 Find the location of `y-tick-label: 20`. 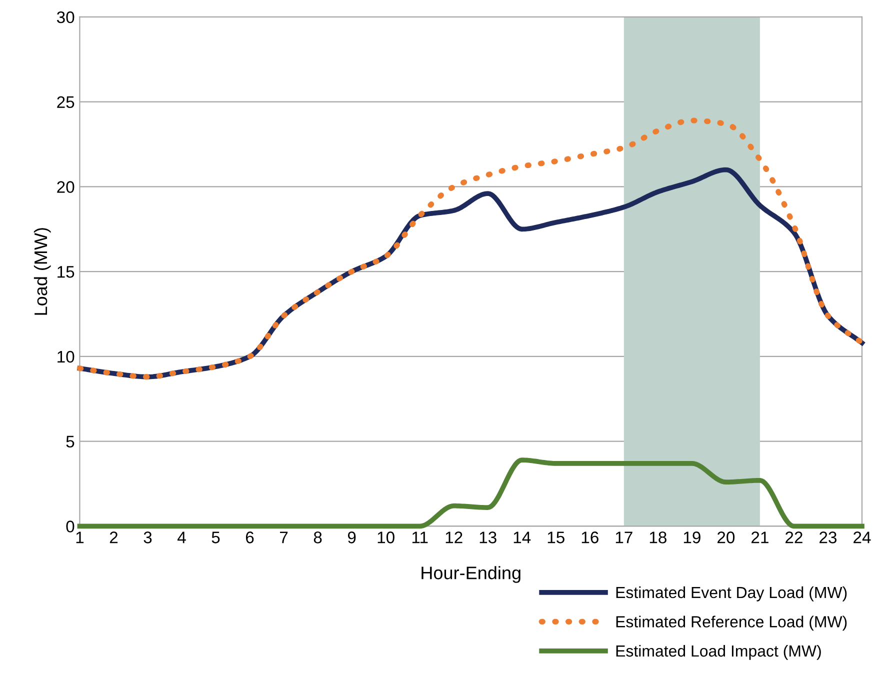

y-tick-label: 20 is located at coordinates (65, 187).